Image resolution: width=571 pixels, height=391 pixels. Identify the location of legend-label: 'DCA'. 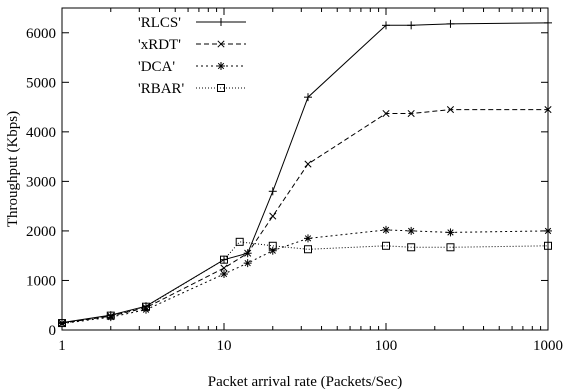
(156, 67).